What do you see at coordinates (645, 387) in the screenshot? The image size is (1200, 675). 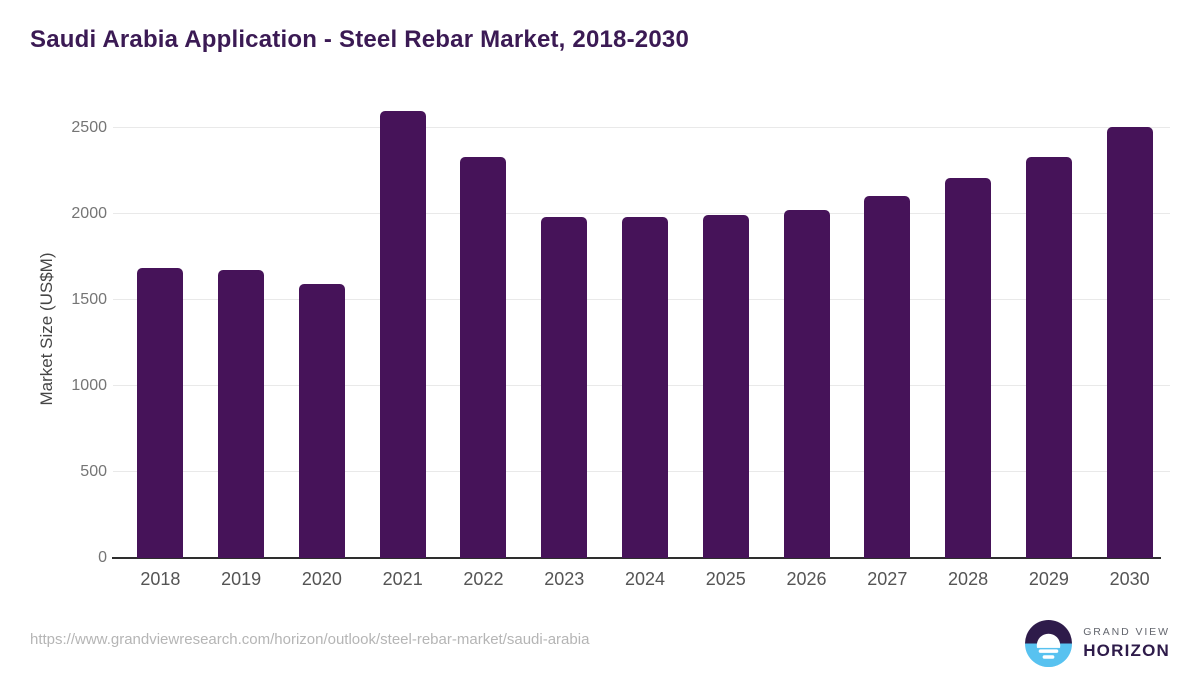 I see `bar-2024` at bounding box center [645, 387].